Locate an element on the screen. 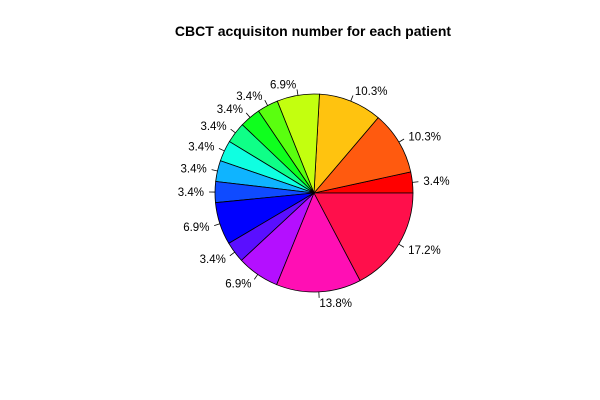 The height and width of the screenshot is (400, 600). pie-slice-label-13: 6.9% is located at coordinates (238, 284).